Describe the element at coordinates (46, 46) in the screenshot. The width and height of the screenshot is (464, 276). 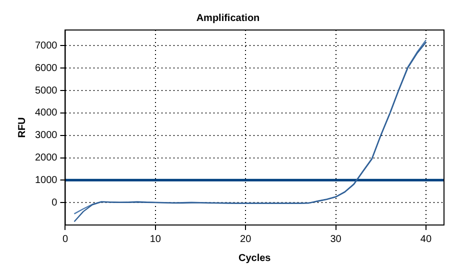
I see `y-tick-label: 7000` at that location.